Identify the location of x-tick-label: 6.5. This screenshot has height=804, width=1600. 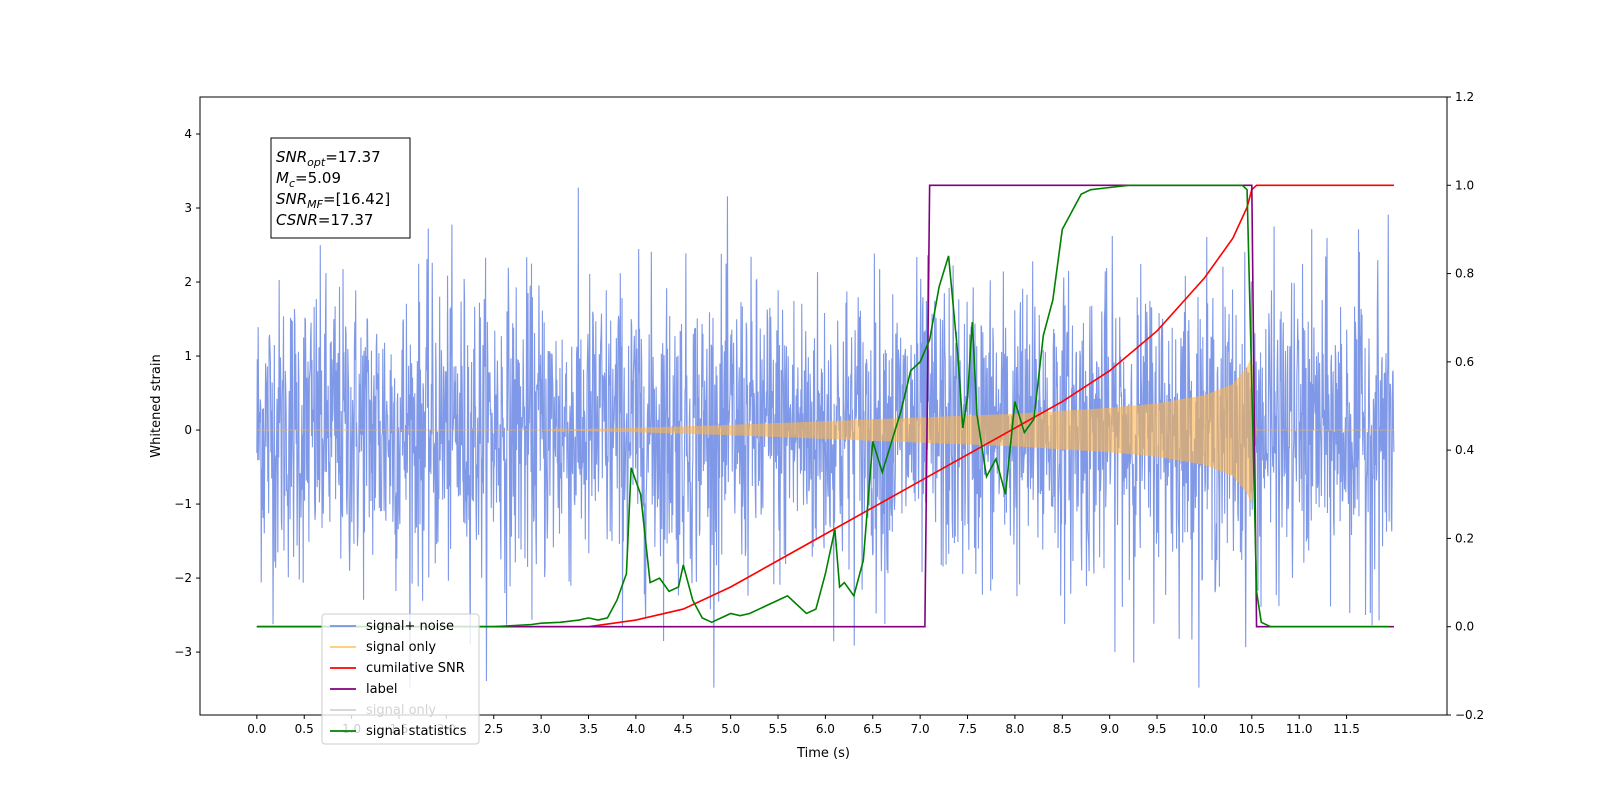
(872, 729).